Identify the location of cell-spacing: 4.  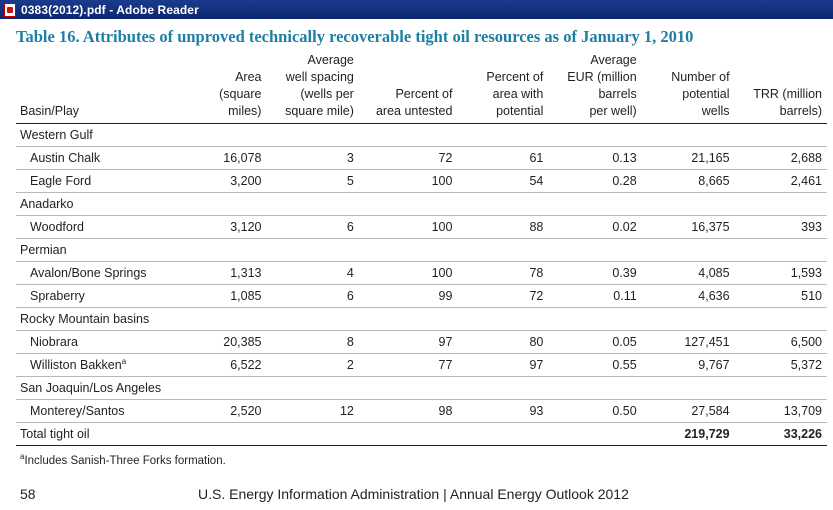
(312, 273).